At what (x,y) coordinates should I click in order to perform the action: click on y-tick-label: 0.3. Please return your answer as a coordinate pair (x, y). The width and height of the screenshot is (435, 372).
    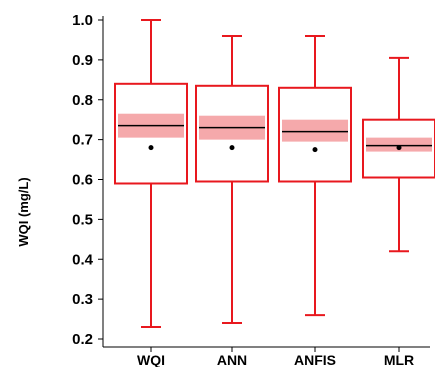
    Looking at the image, I should click on (82, 299).